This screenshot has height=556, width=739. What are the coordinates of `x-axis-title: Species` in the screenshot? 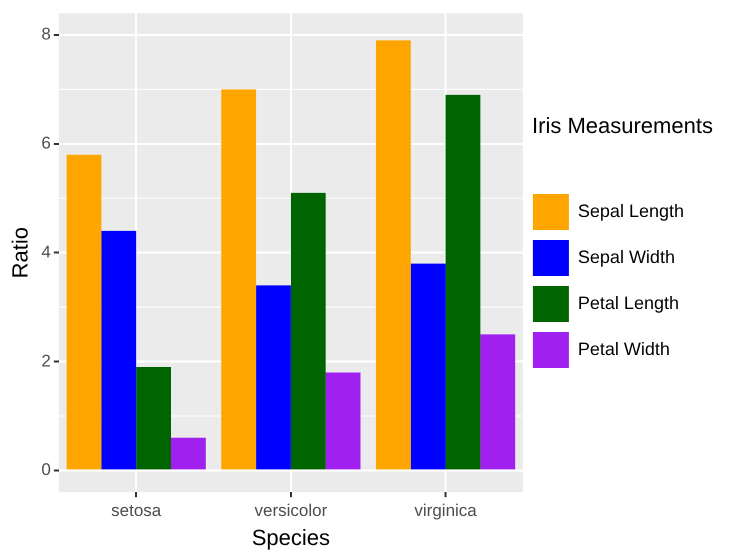 It's located at (291, 537).